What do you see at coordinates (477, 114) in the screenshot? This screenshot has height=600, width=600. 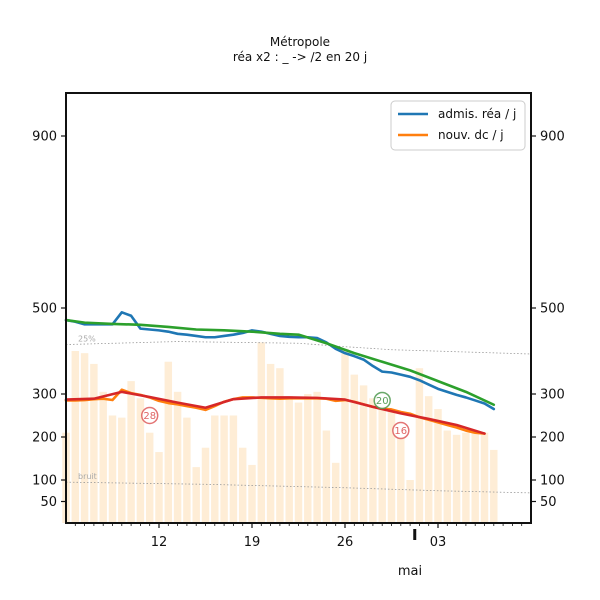 I see `legend-label-admis: admis. réa / j` at bounding box center [477, 114].